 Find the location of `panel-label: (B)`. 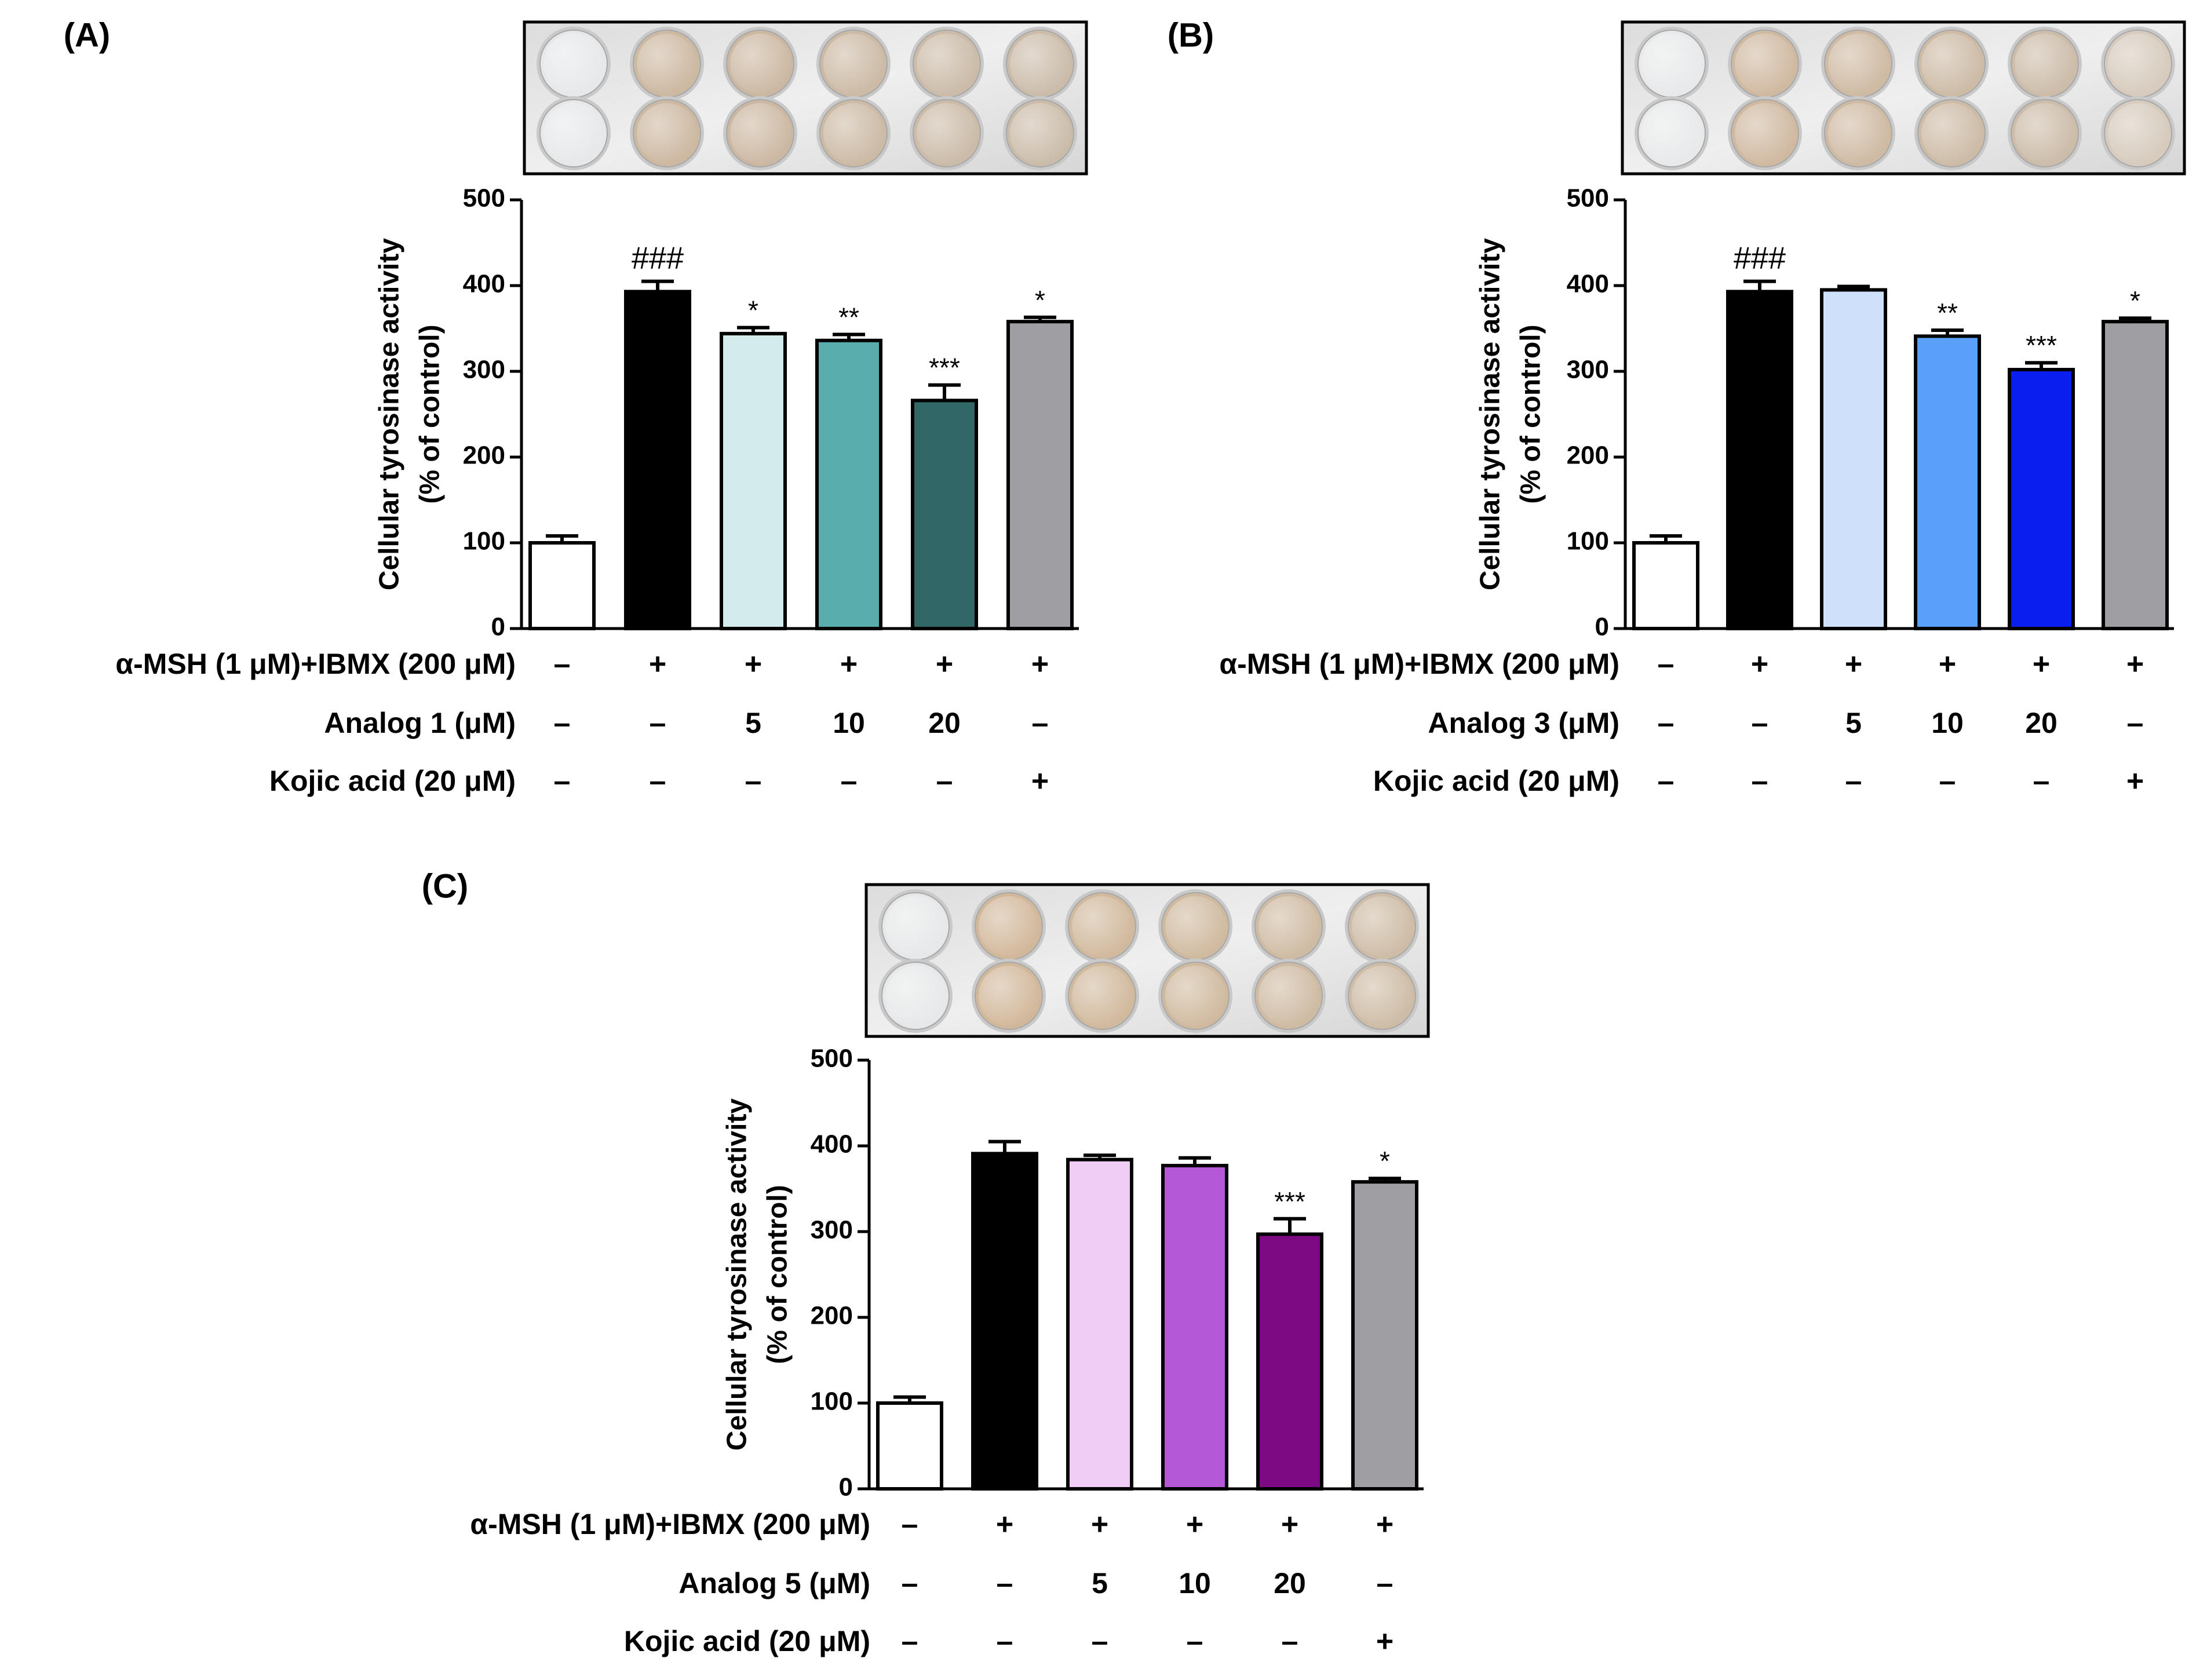

panel-label: (B) is located at coordinates (1191, 35).